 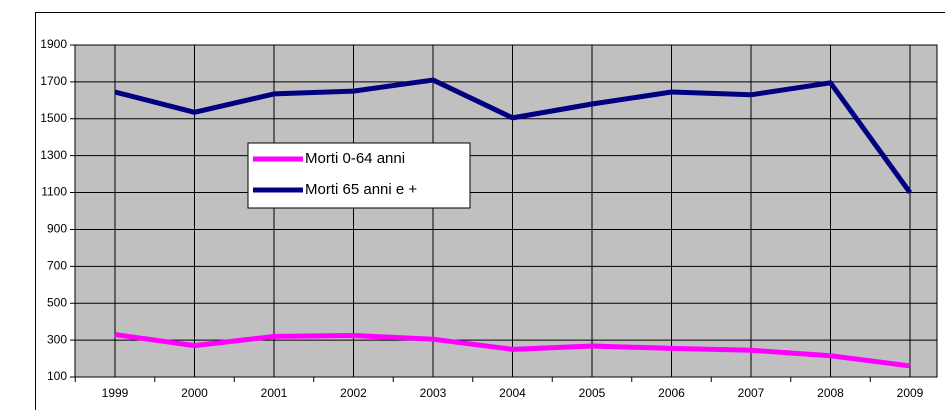 What do you see at coordinates (53, 155) in the screenshot?
I see `y-tick-label: 1300` at bounding box center [53, 155].